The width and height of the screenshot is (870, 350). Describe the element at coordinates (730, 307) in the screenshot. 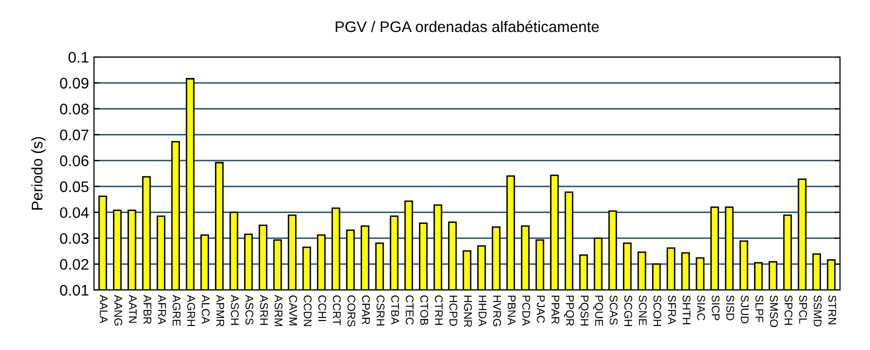

I see `x-tick-label: SISD` at that location.